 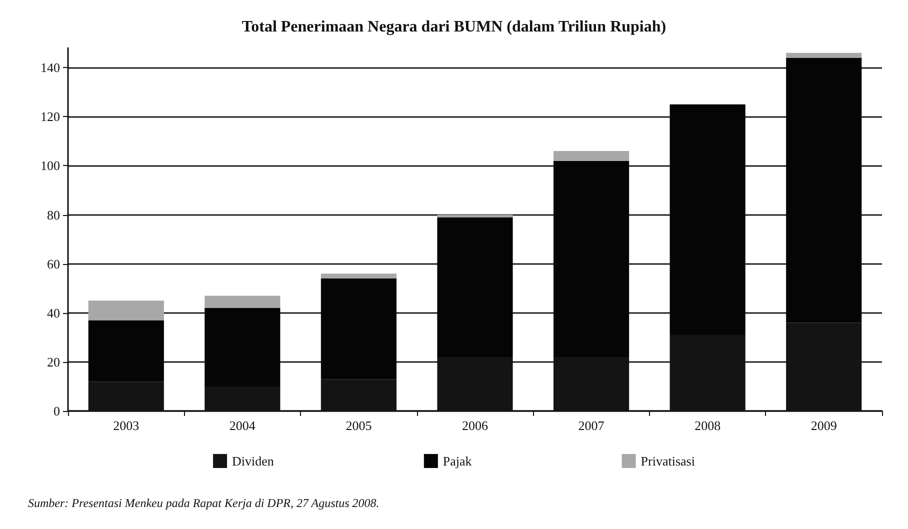 What do you see at coordinates (204, 503) in the screenshot?
I see `text: Sumber: Presentasi Menkeu pada Rapat Kerja di DPR, 27 Agustus 2008.` at bounding box center [204, 503].